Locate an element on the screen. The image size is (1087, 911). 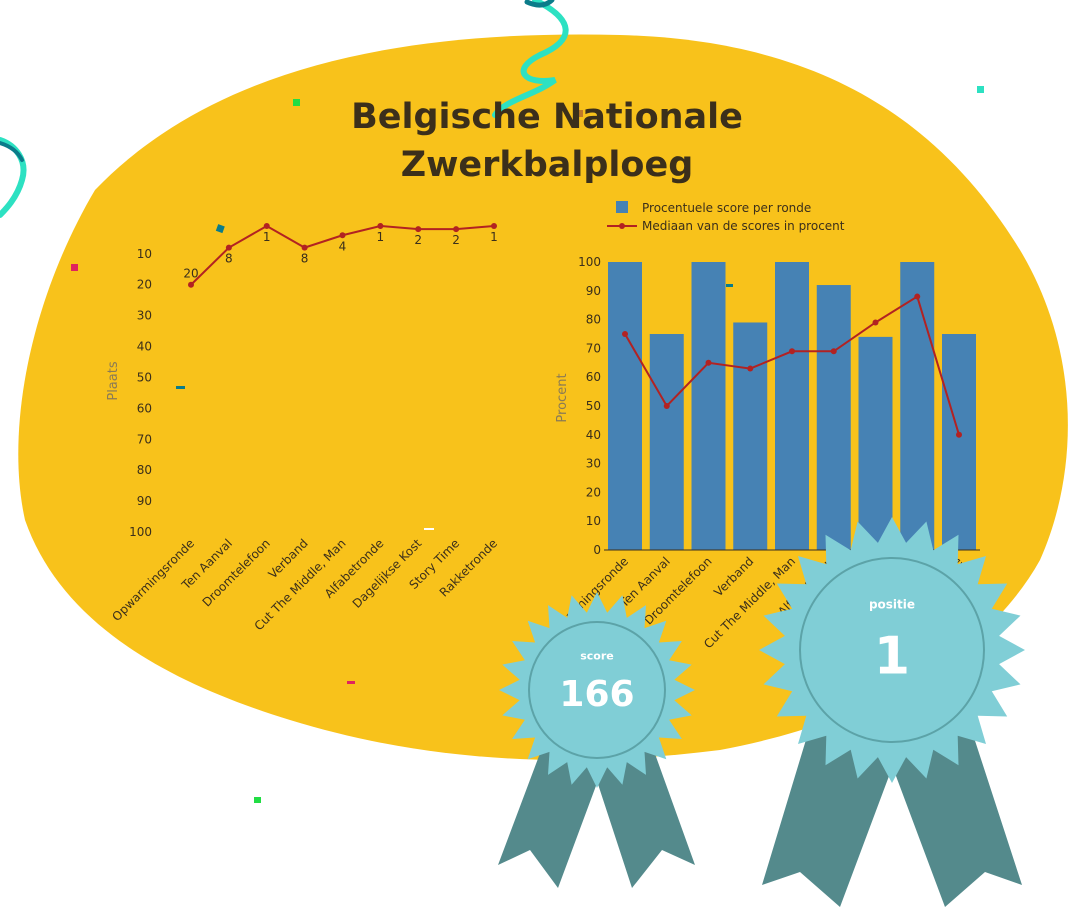
bar-chart-y-tick-label: 80 is located at coordinates (593, 320).